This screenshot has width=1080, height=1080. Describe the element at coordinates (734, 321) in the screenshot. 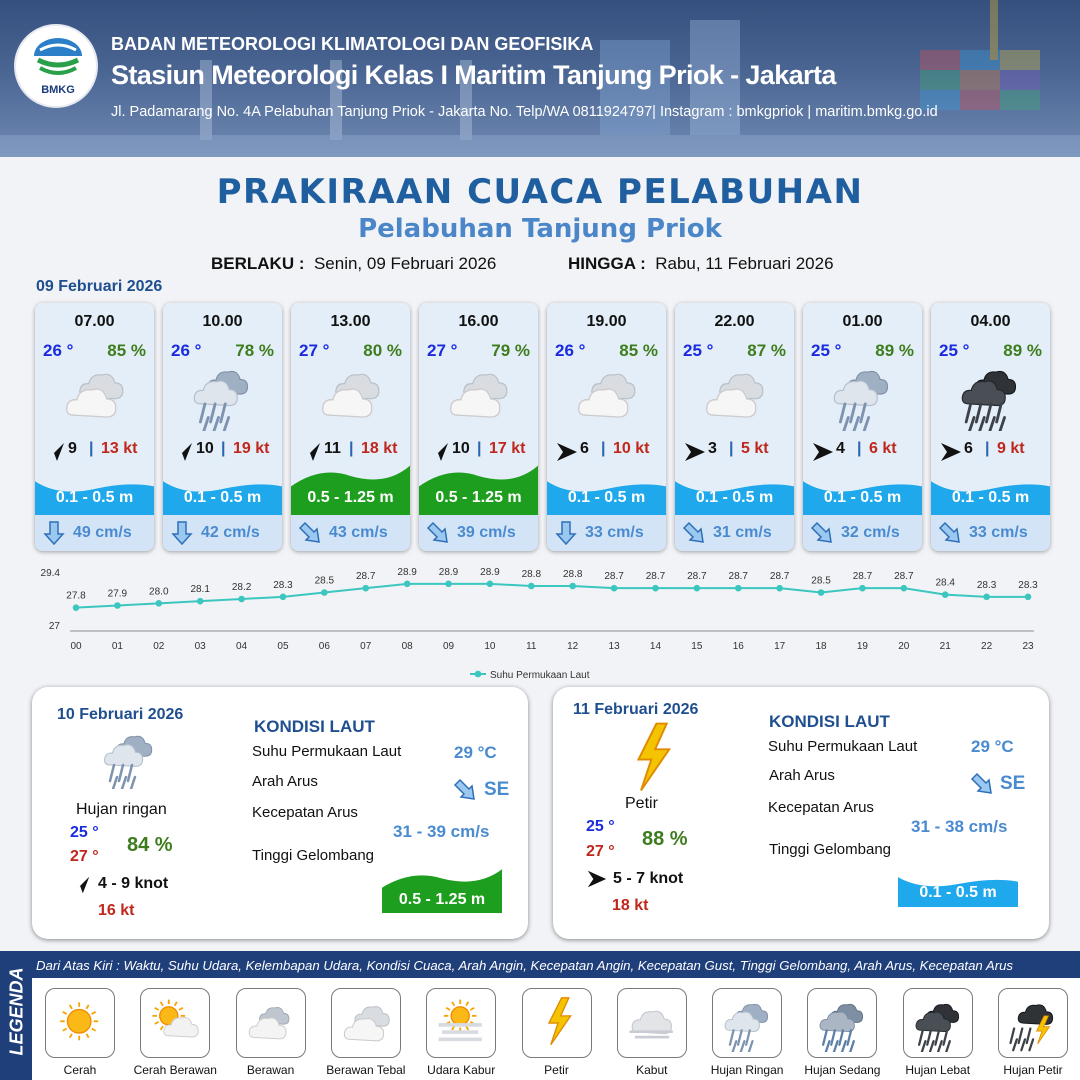

I see `card-time: 22.00` at that location.